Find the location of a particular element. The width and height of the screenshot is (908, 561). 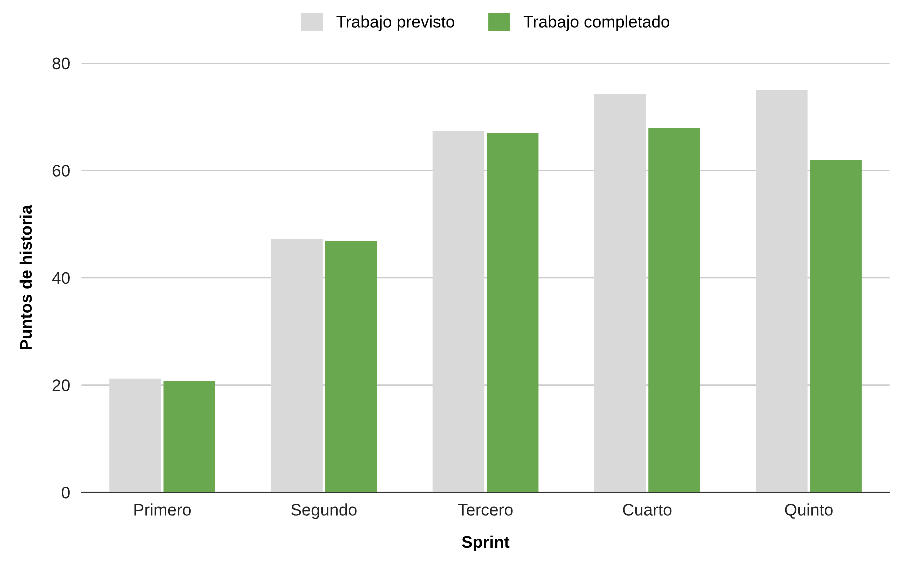

legend-label: Trabajo previsto is located at coordinates (395, 24).